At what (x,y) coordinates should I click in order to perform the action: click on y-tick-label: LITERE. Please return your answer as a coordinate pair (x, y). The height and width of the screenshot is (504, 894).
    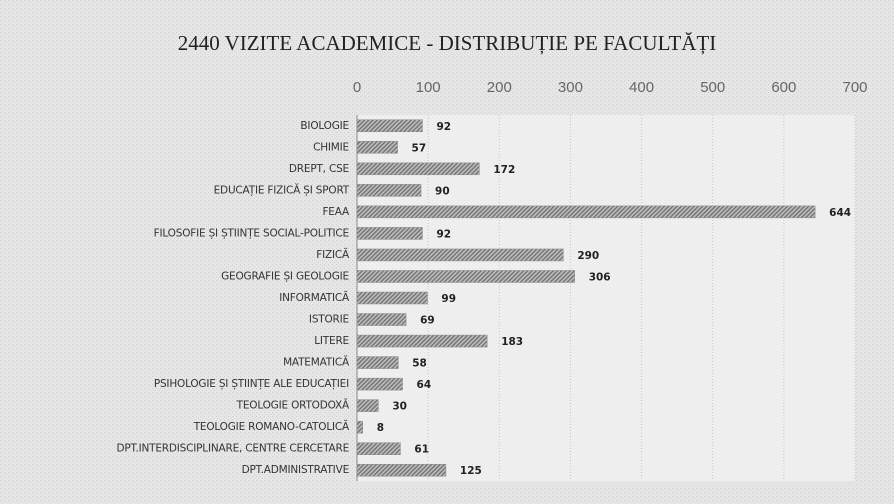
    Looking at the image, I should click on (331, 341).